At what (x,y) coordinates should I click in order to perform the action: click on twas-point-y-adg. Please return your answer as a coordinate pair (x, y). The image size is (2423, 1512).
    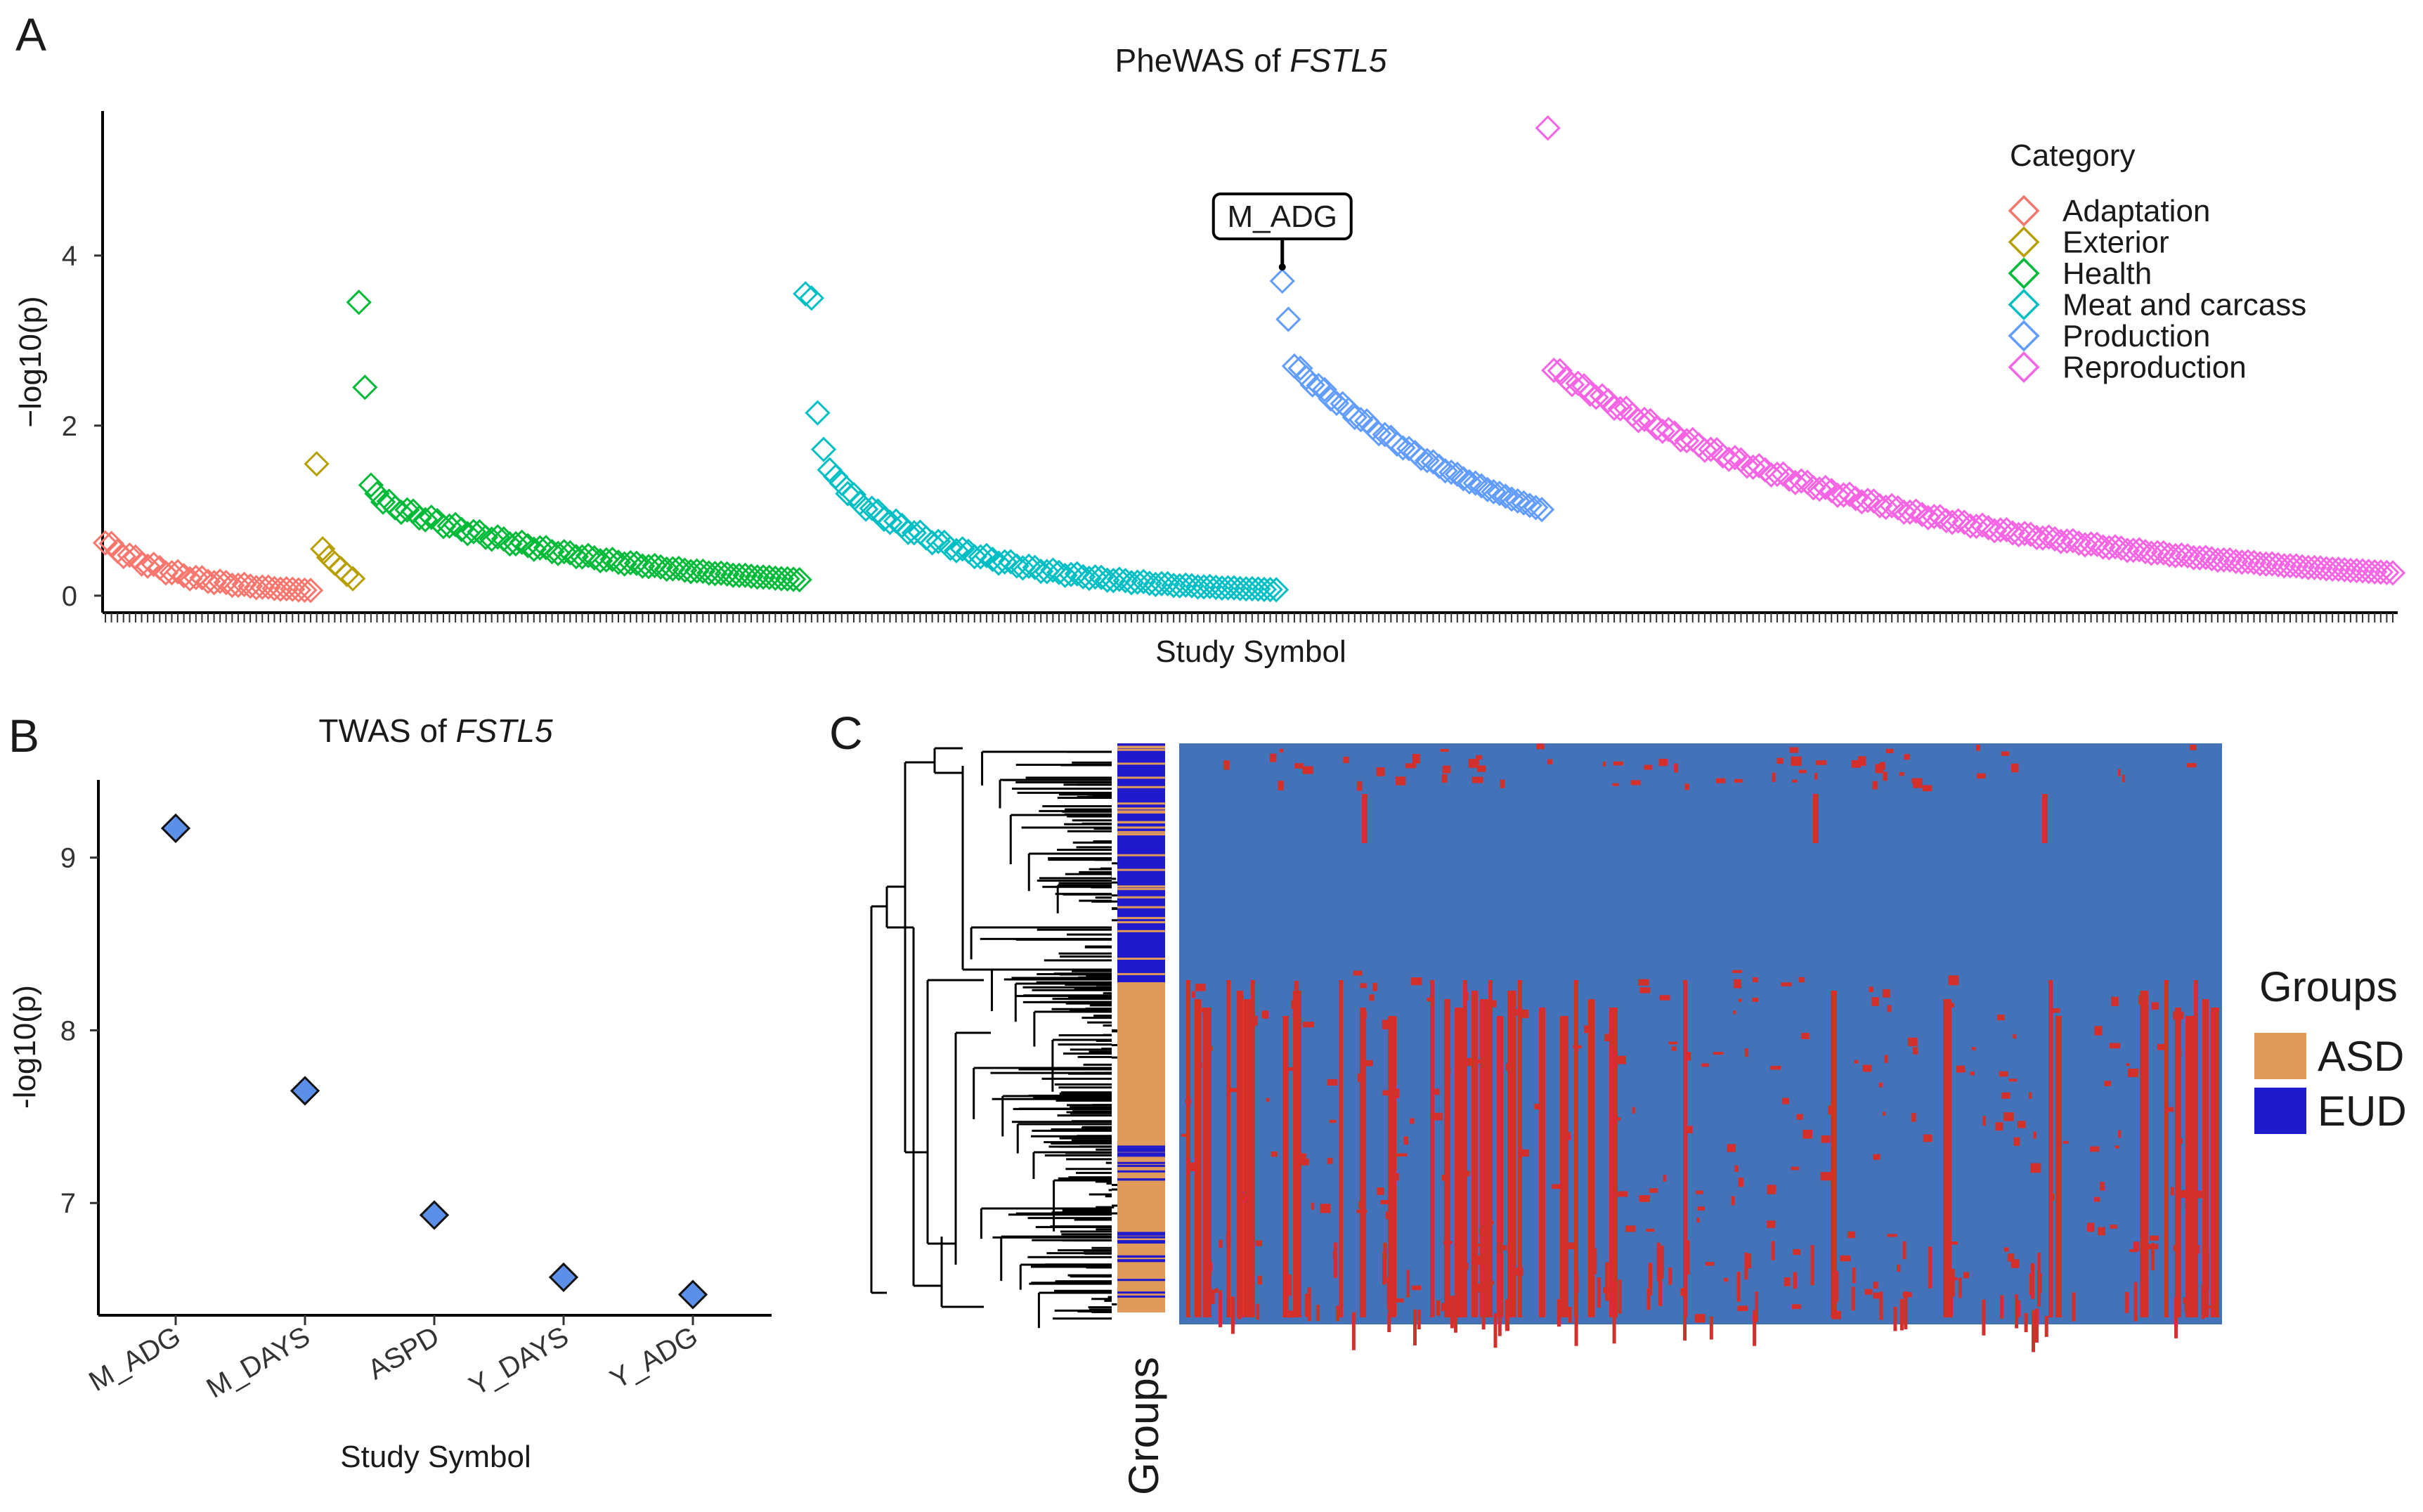
    Looking at the image, I should click on (693, 1294).